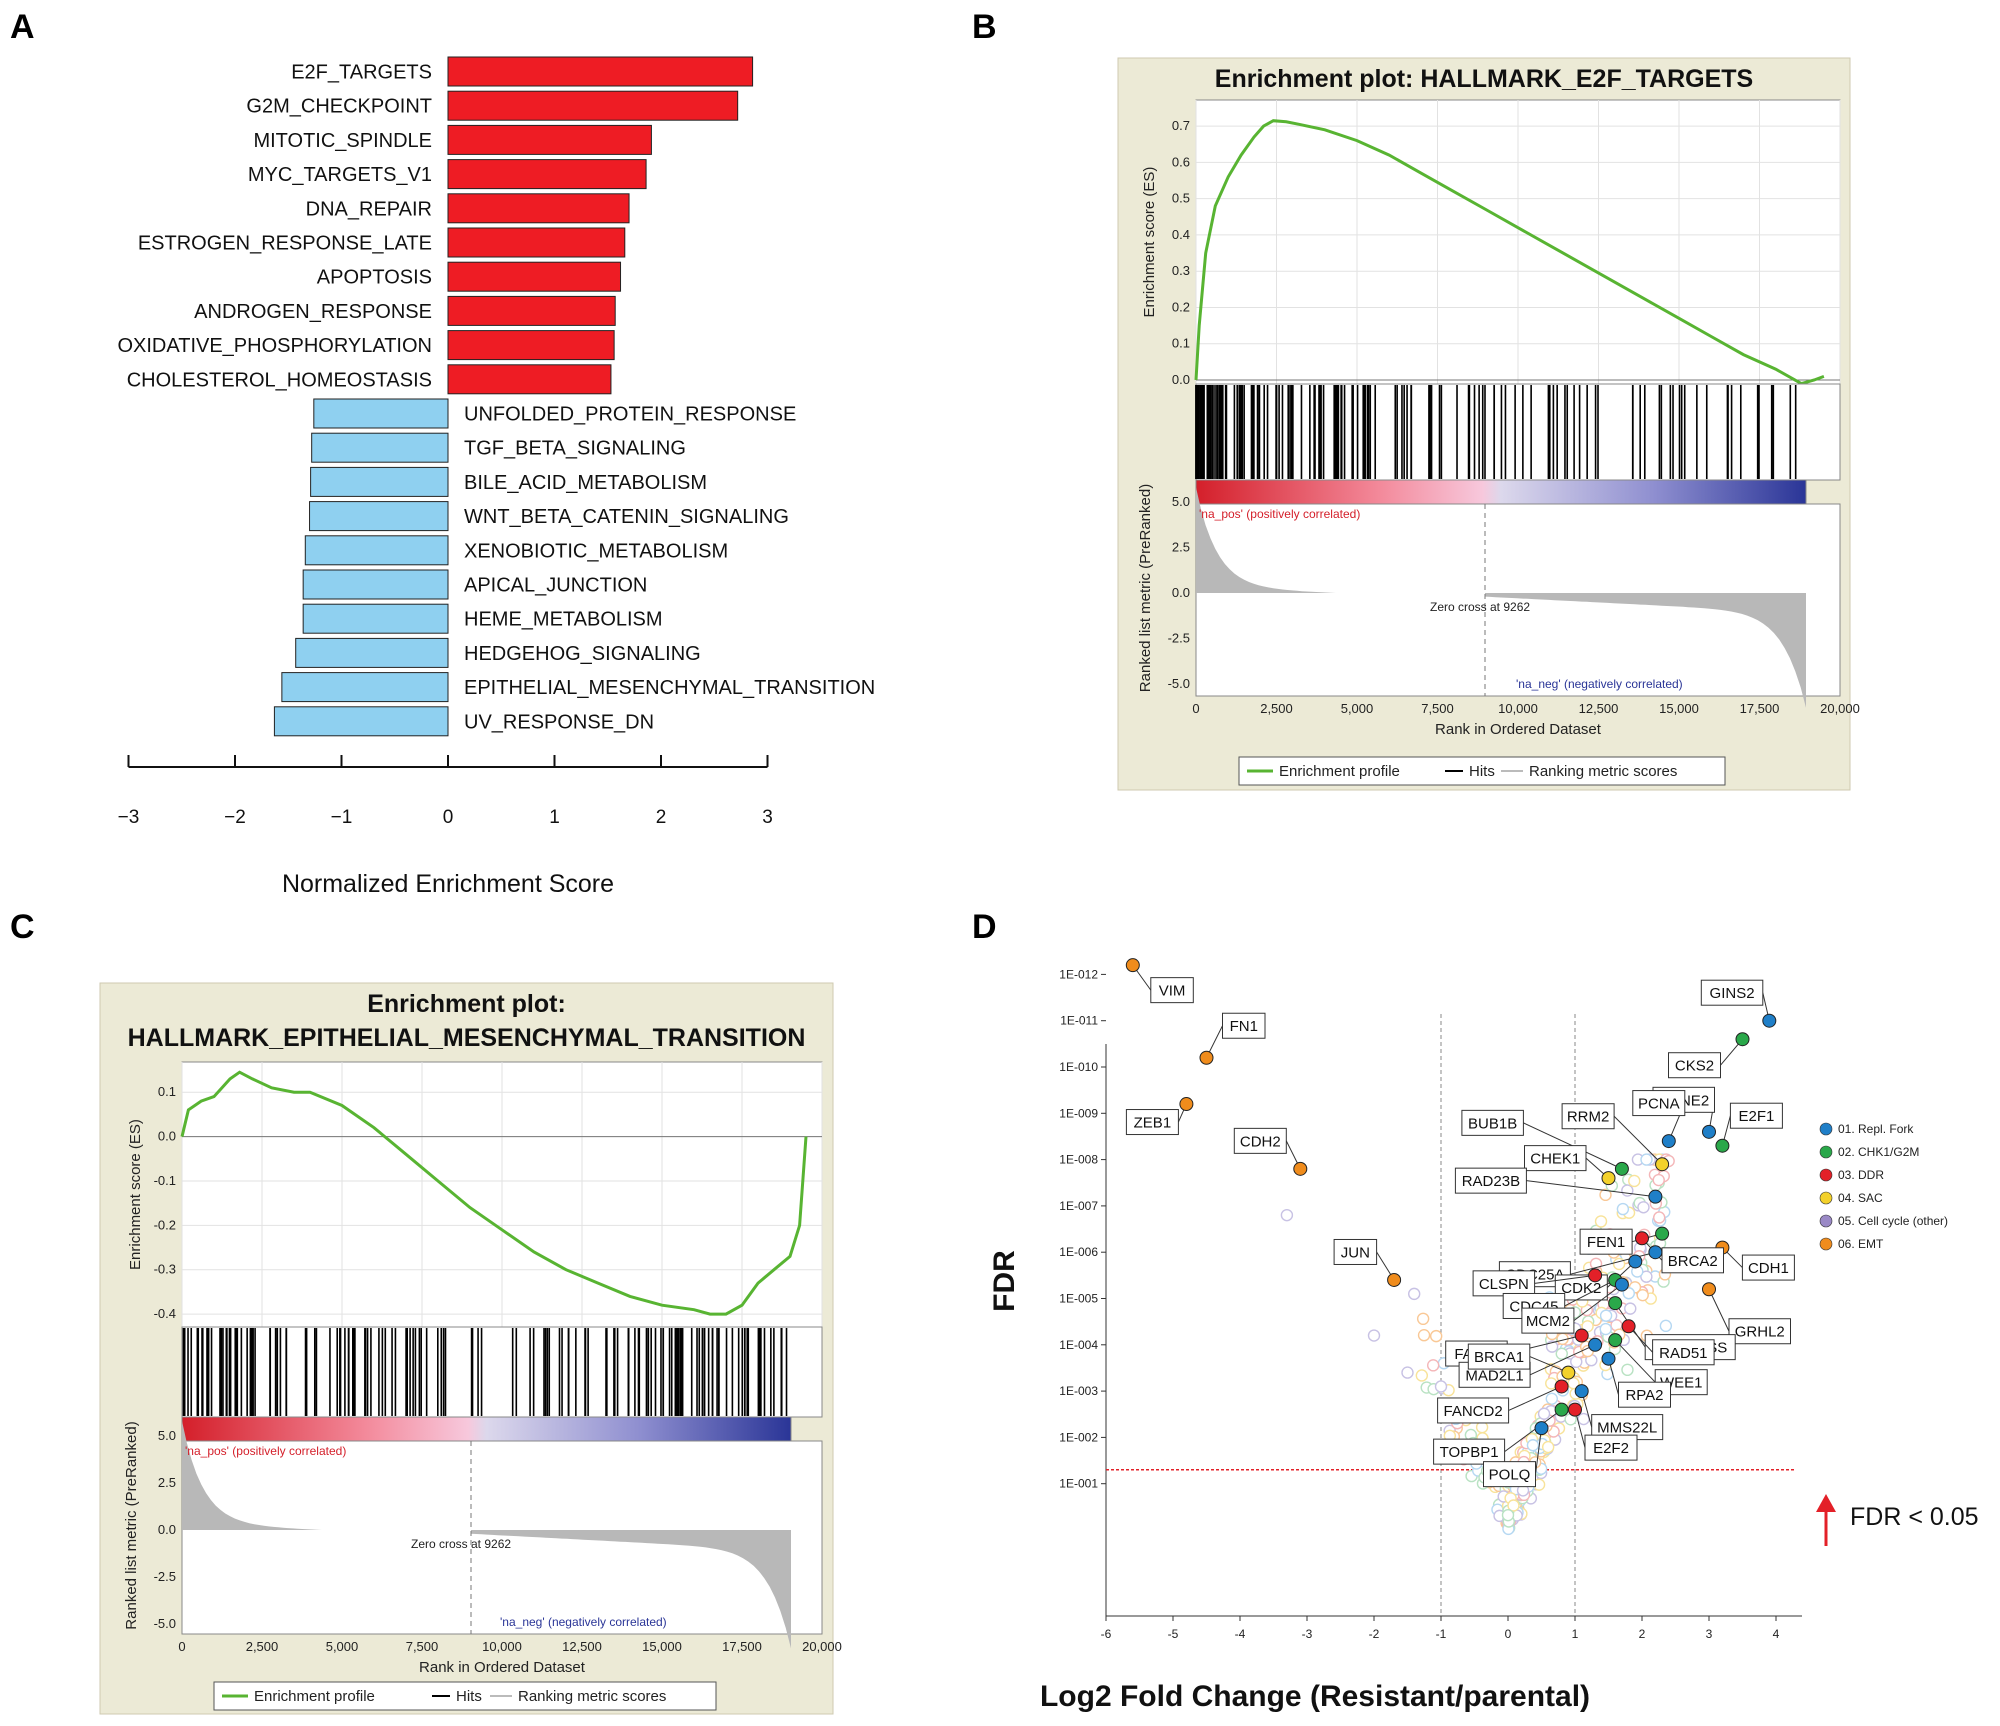  I want to click on rank-tick-label: 5,000, so click(1357, 708).